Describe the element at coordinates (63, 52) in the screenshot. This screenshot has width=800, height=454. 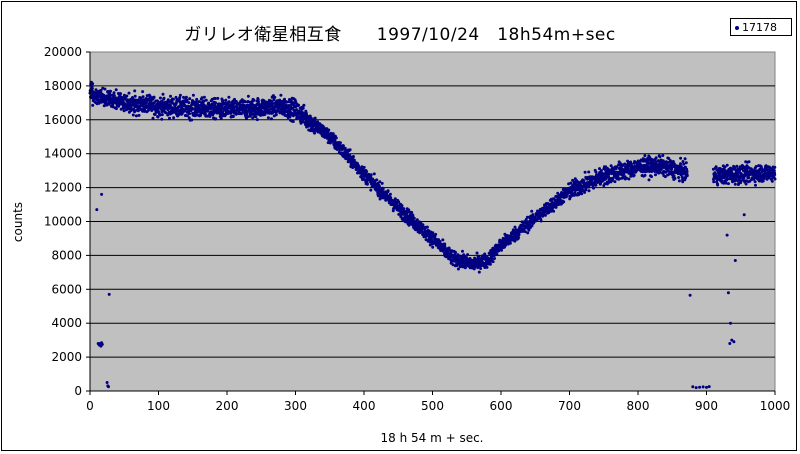
I see `y-tick-label: 20000` at that location.